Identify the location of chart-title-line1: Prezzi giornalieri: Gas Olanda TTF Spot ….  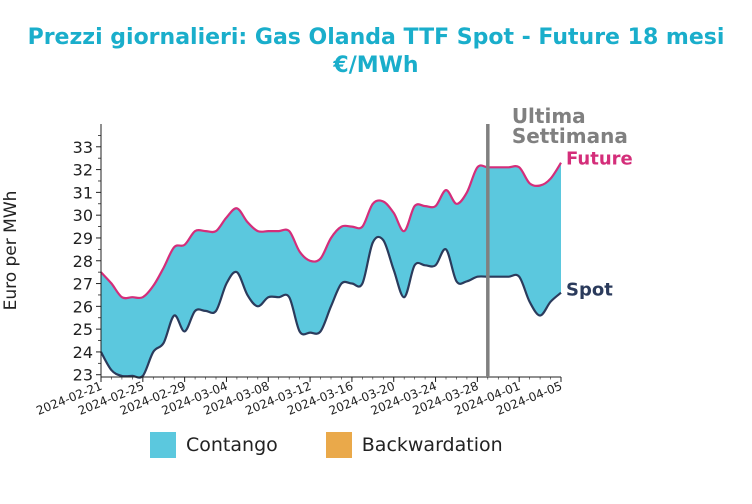
(376, 37).